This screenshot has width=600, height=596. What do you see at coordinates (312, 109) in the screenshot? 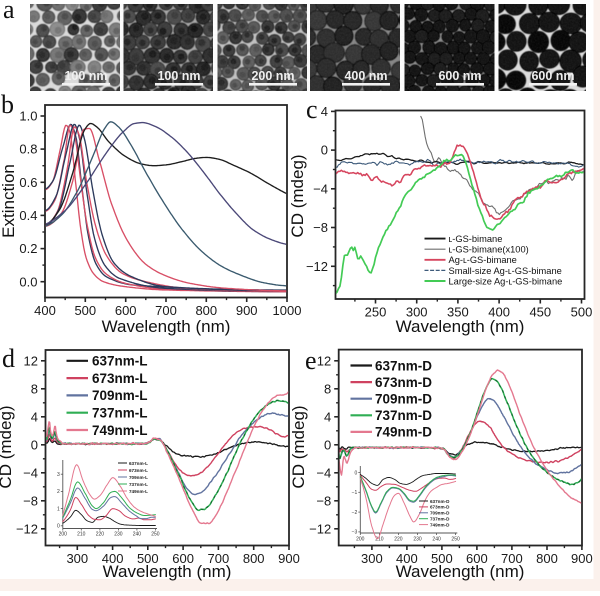
I see `svg-text: c` at bounding box center [312, 109].